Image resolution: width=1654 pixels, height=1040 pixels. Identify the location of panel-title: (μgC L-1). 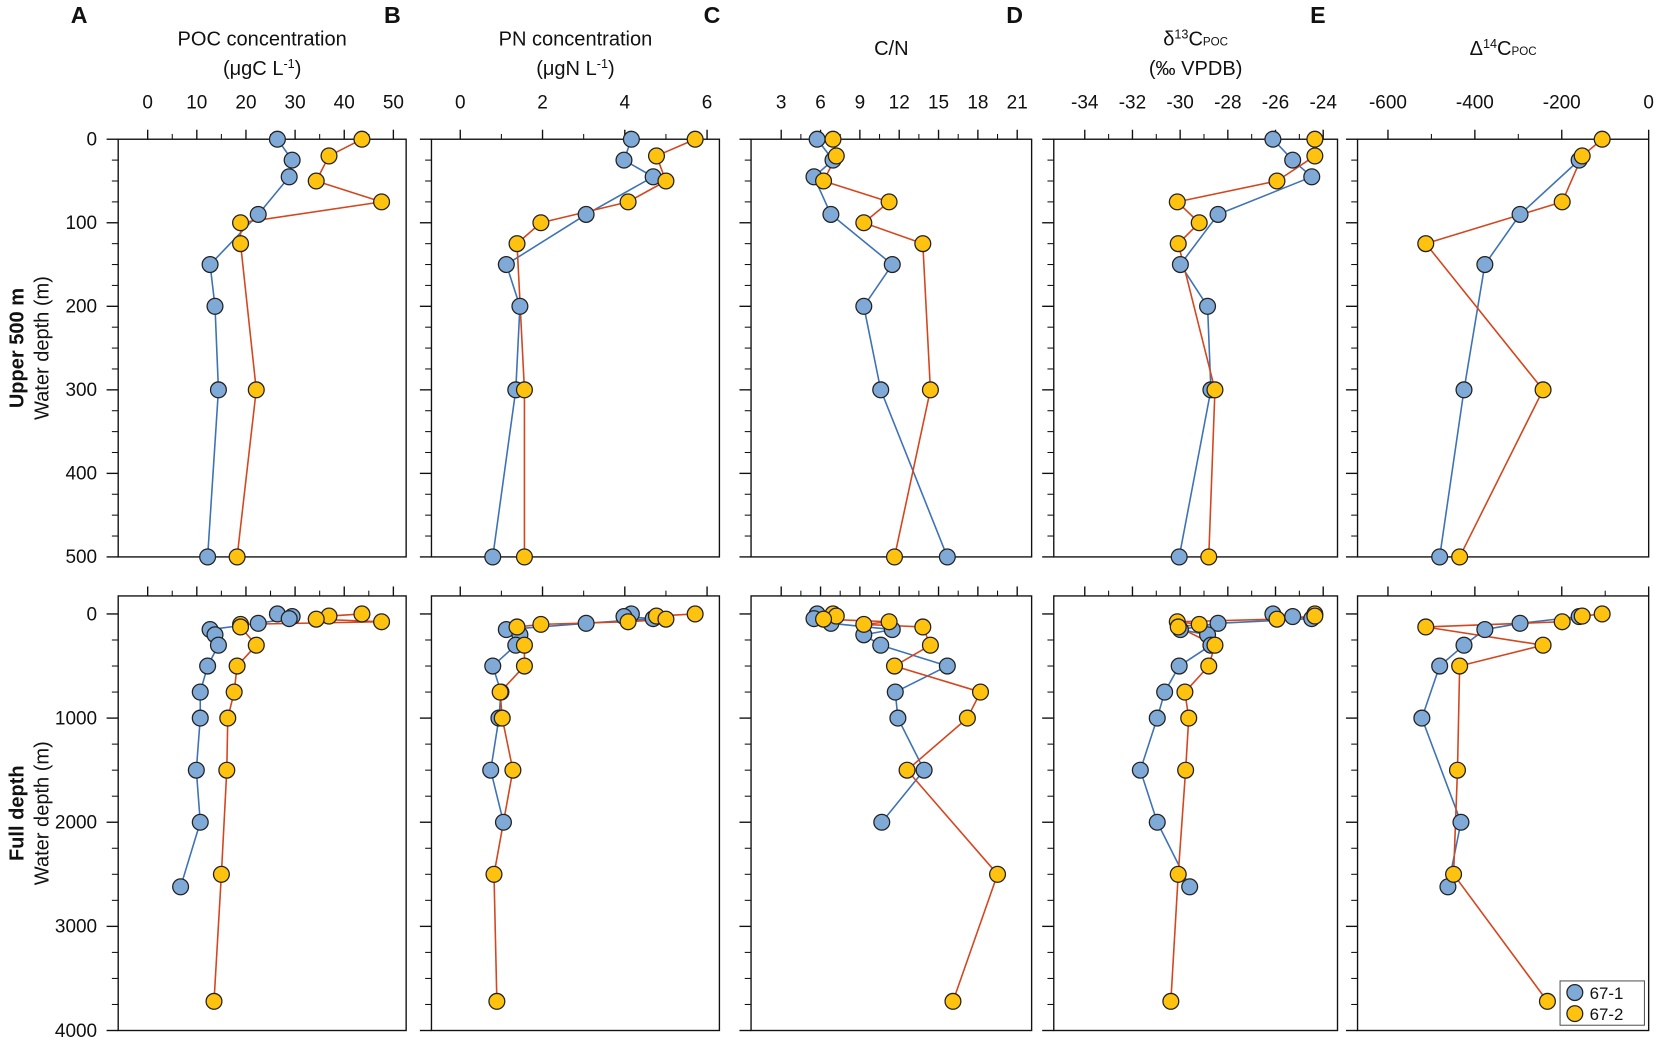
(262, 68).